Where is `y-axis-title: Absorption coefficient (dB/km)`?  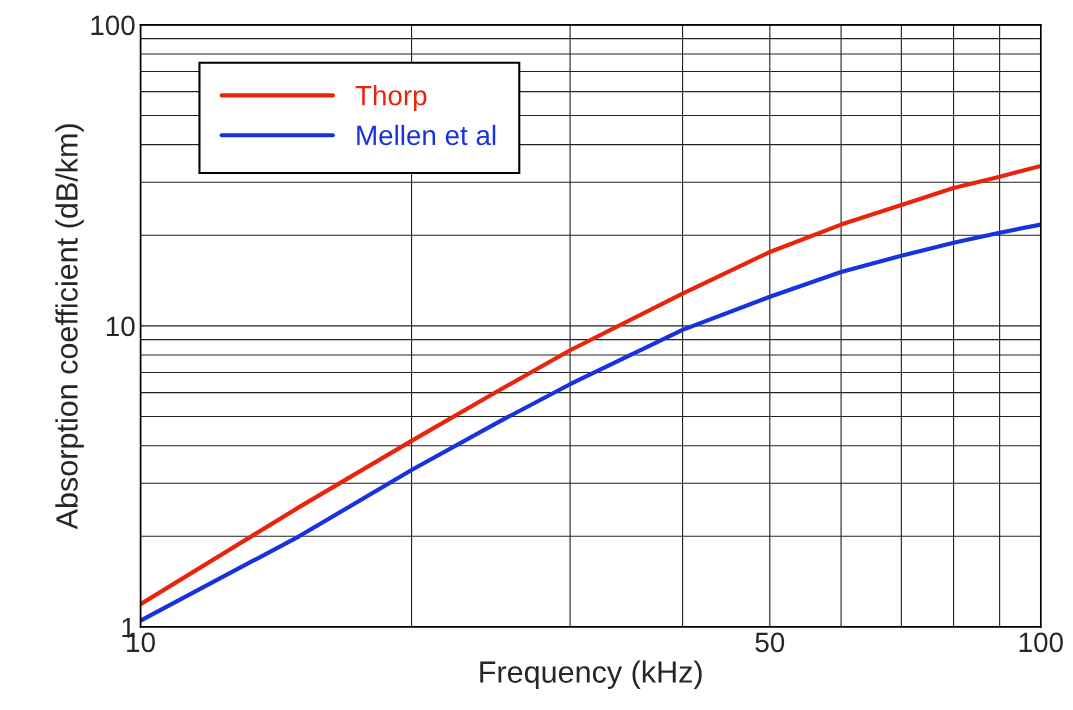 y-axis-title: Absorption coefficient (dB/km) is located at coordinates (69, 327).